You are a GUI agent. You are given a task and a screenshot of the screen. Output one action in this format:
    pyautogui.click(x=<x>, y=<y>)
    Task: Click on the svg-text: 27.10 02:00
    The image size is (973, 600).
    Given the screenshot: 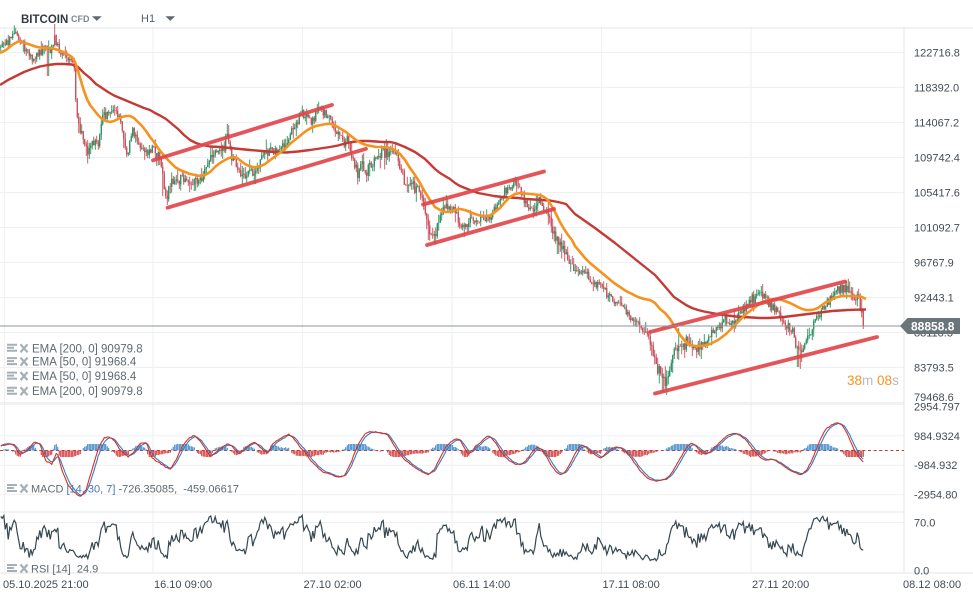 What is the action you would take?
    pyautogui.click(x=333, y=585)
    